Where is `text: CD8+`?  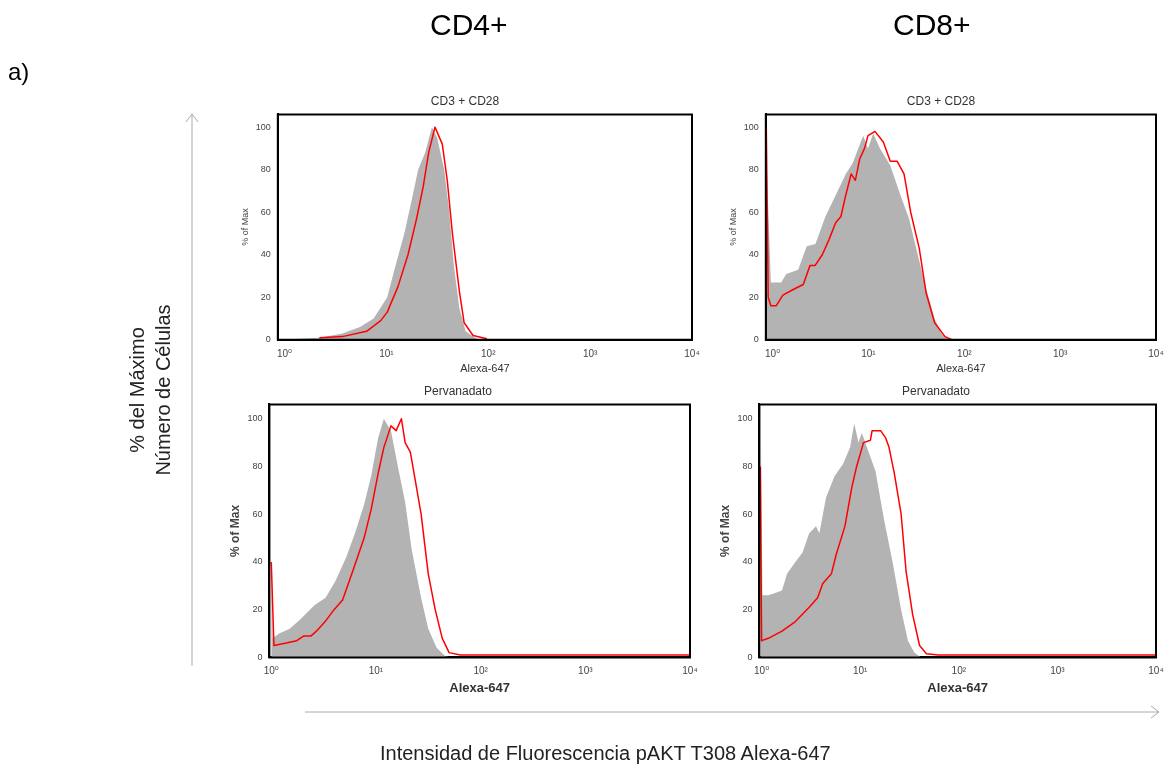 text: CD8+ is located at coordinates (932, 25).